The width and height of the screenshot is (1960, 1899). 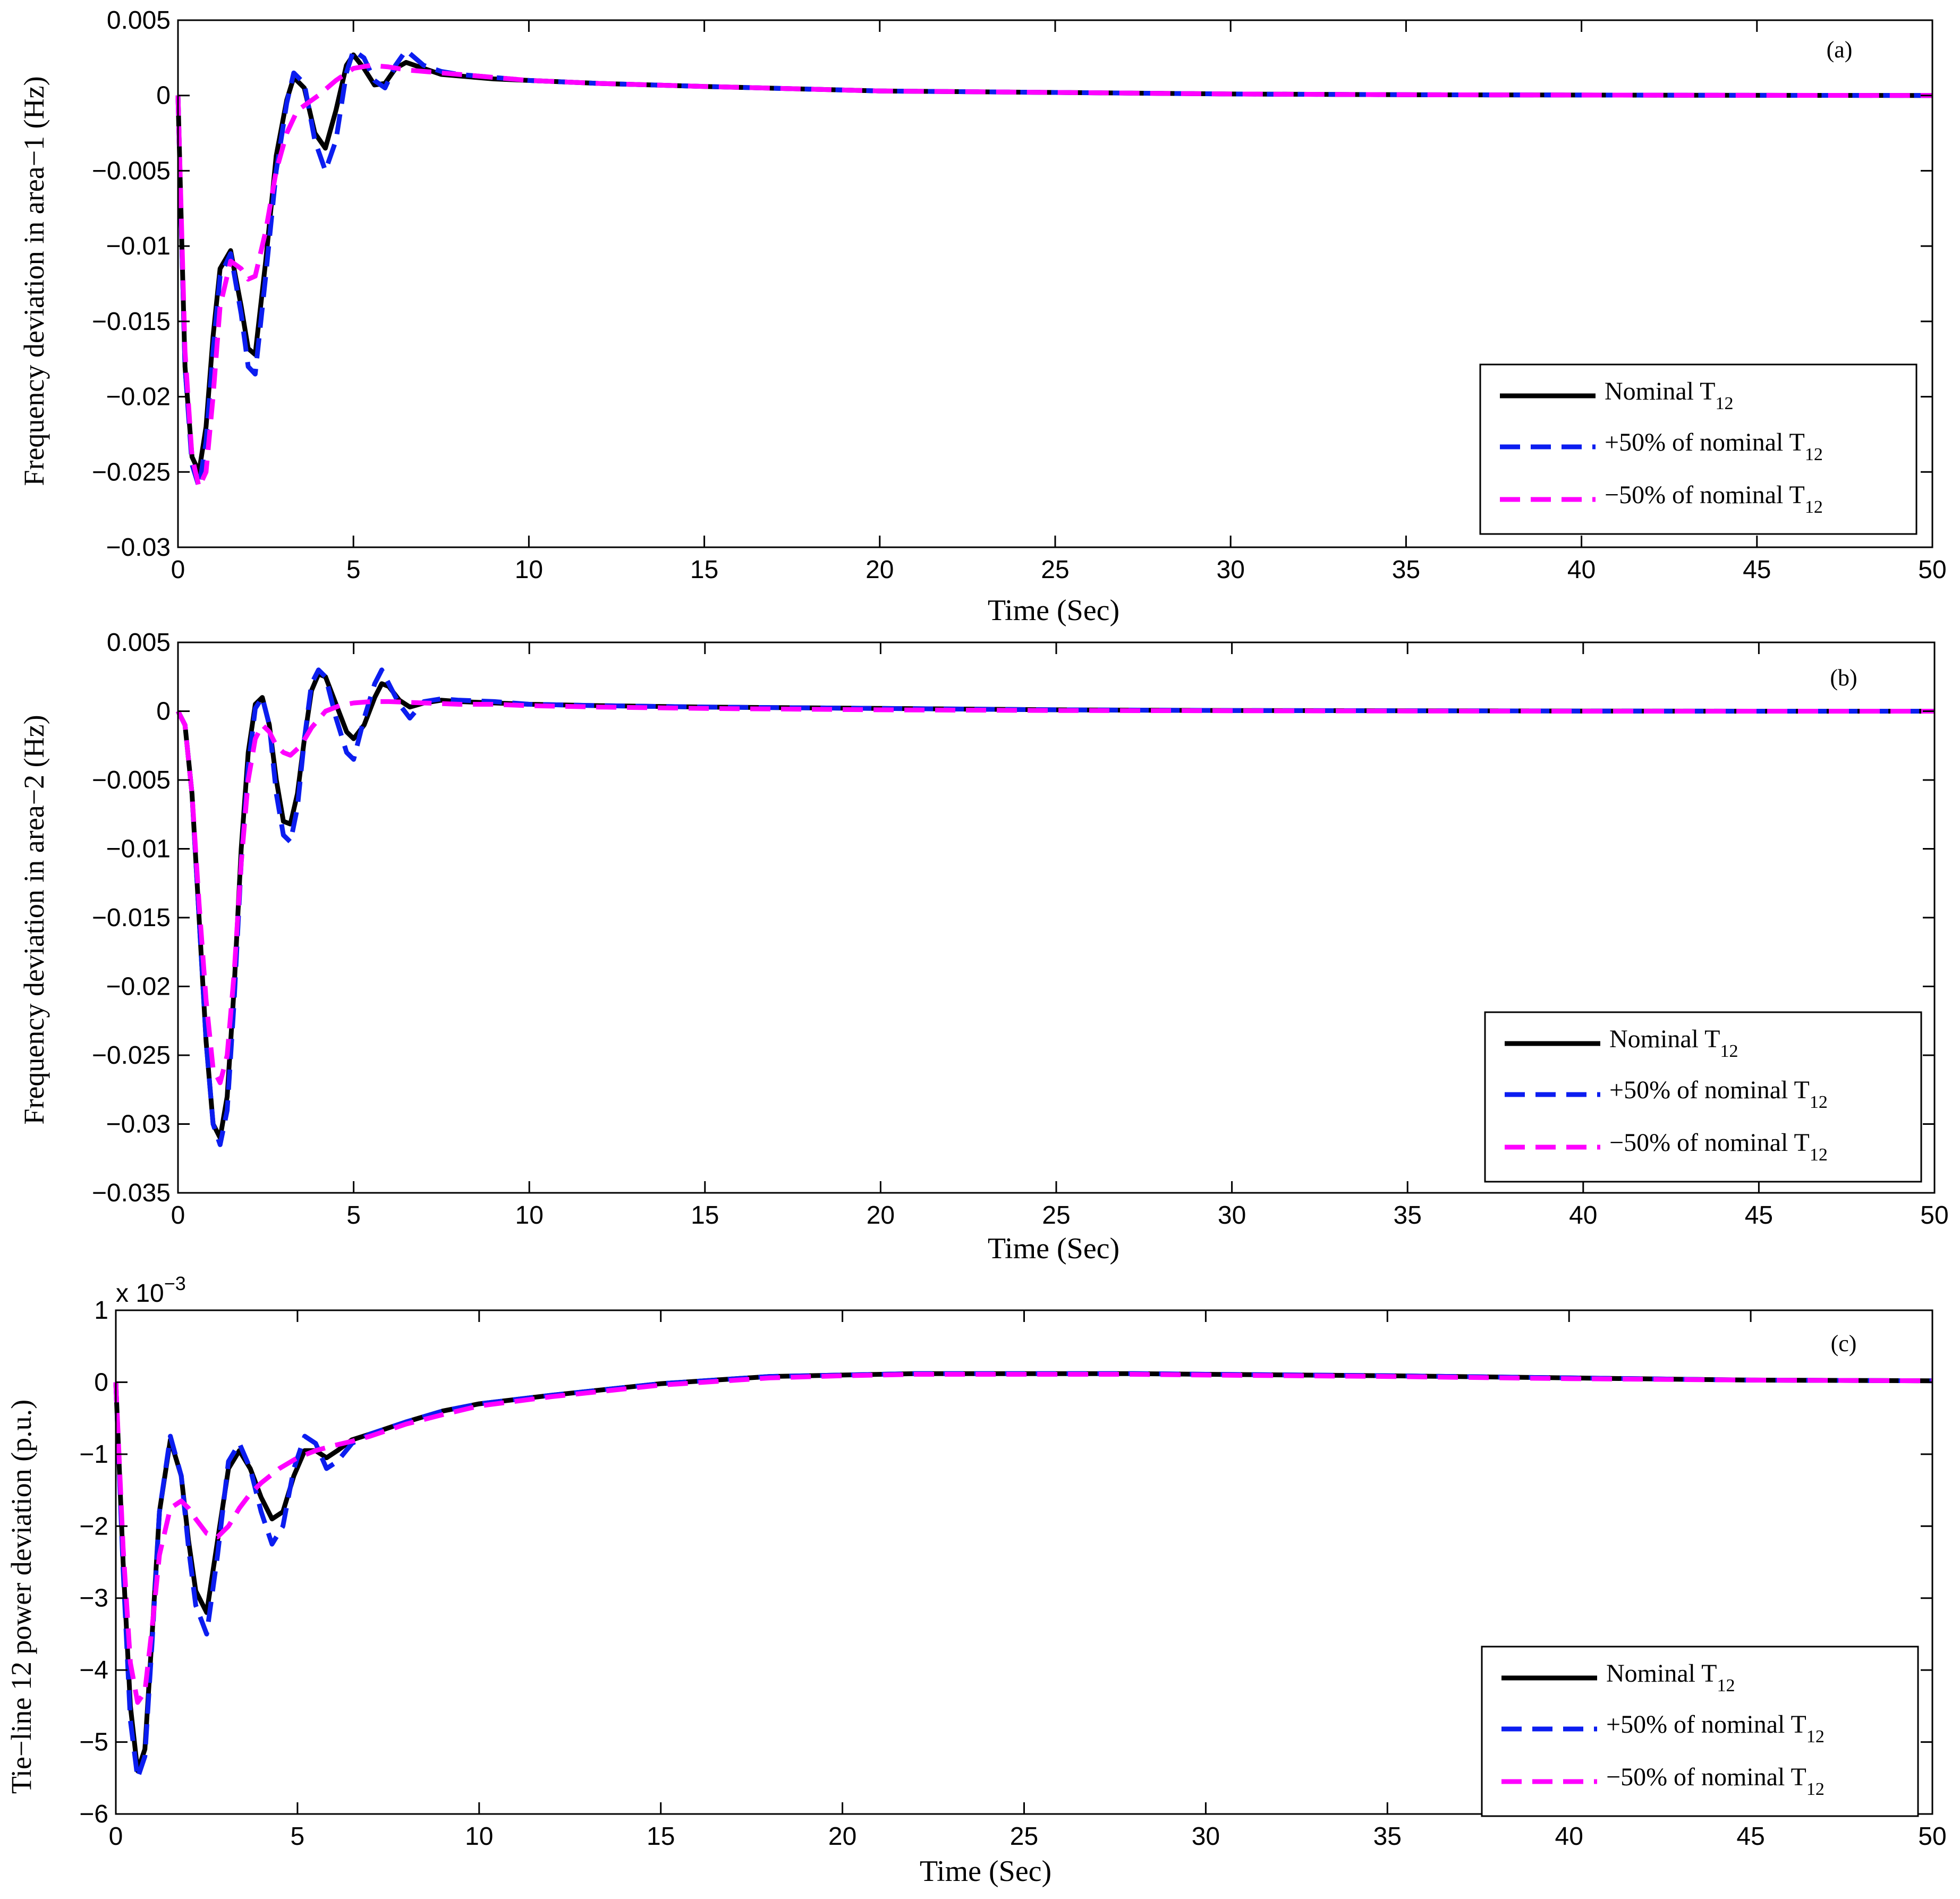 What do you see at coordinates (1843, 678) in the screenshot?
I see `panel-label: (b)` at bounding box center [1843, 678].